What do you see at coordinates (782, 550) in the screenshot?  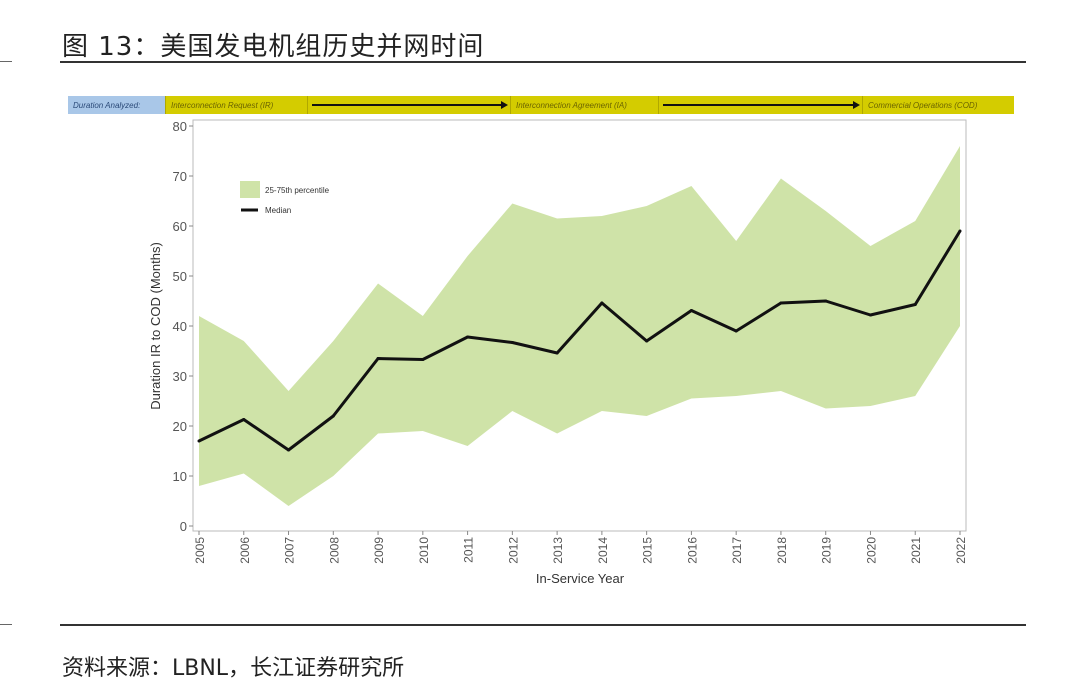 I see `x-tick-label: 2018` at bounding box center [782, 550].